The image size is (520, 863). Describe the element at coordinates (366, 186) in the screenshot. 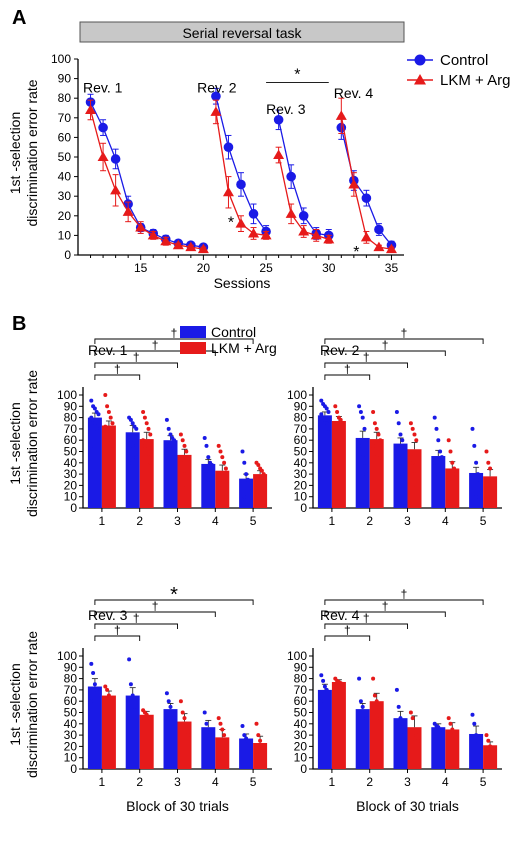

I see `series-line-Control` at that location.